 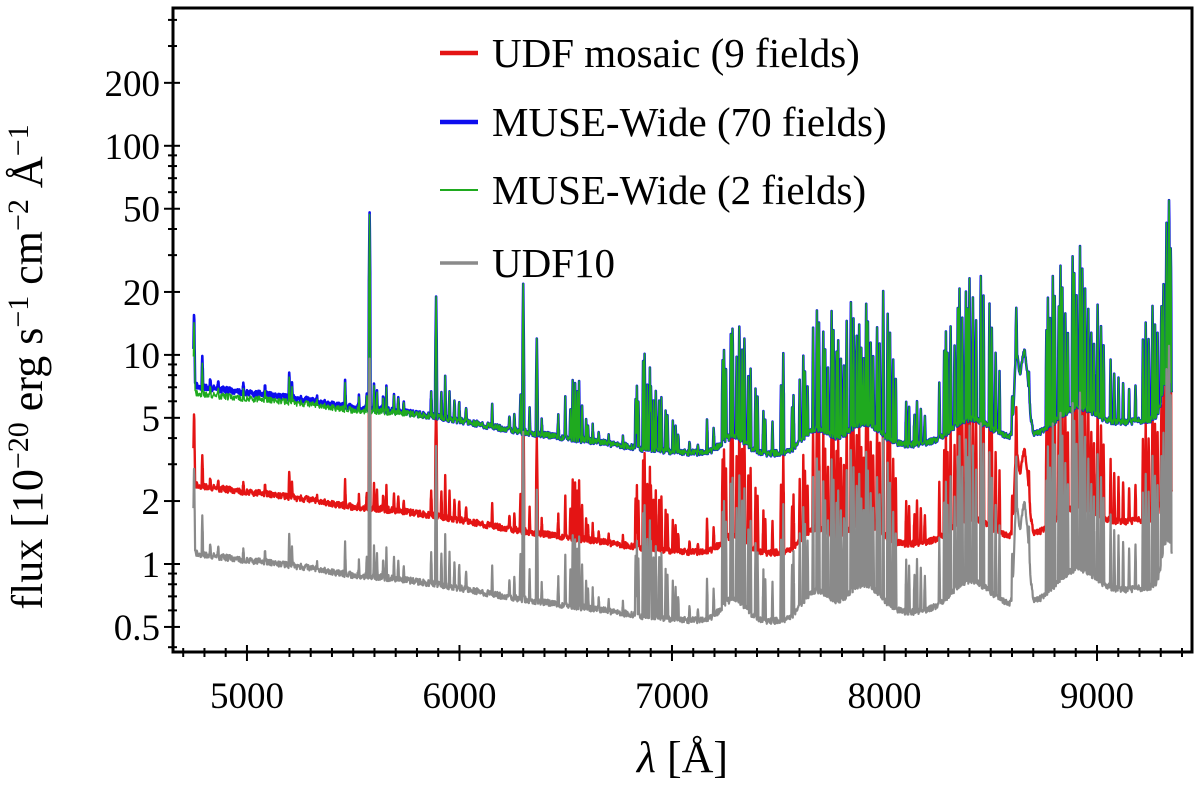 I want to click on legend-item-muse-wide-70: MUSE-Wide (70 fields), so click(x=663, y=122).